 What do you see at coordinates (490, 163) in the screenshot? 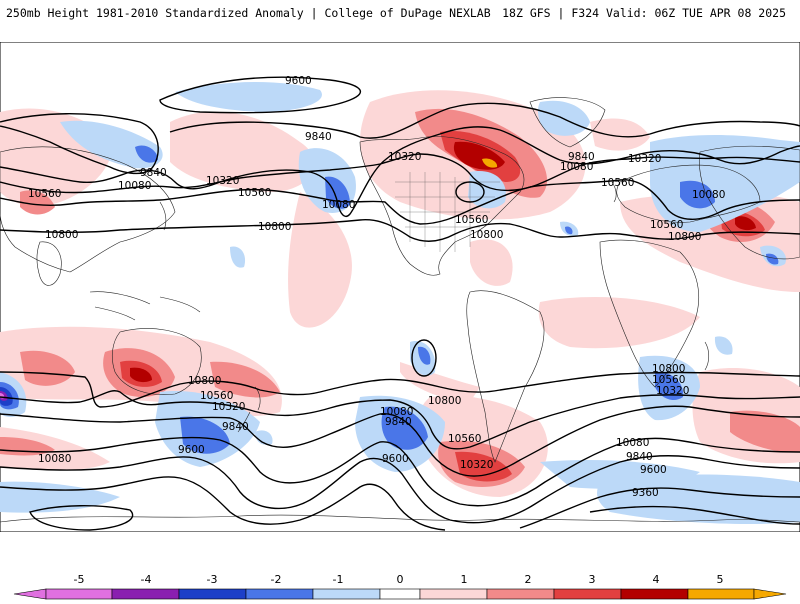
I see `positive-5-areas` at bounding box center [490, 163].